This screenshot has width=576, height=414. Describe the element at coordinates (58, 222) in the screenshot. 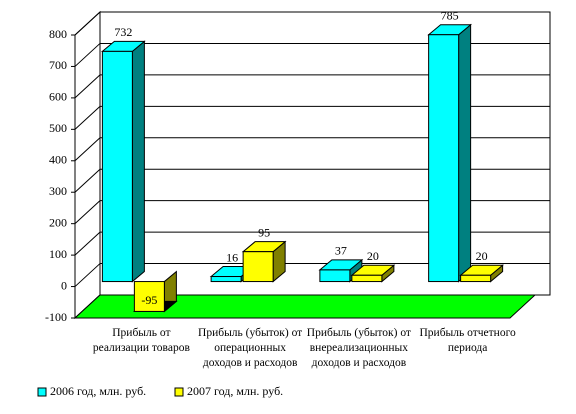

I see `y-tick-label: 200` at that location.